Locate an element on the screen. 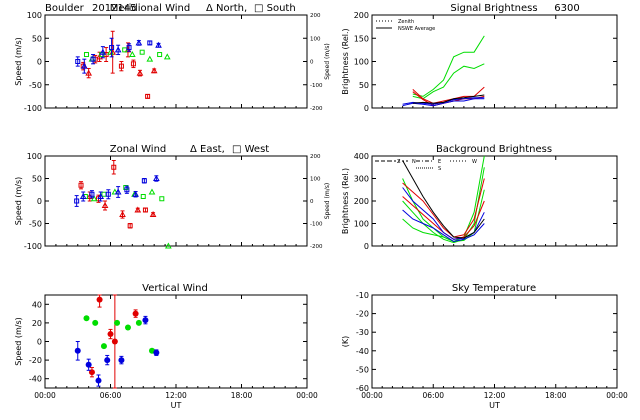 The image size is (640, 420). zonal-series-blue is located at coordinates (117, 190).